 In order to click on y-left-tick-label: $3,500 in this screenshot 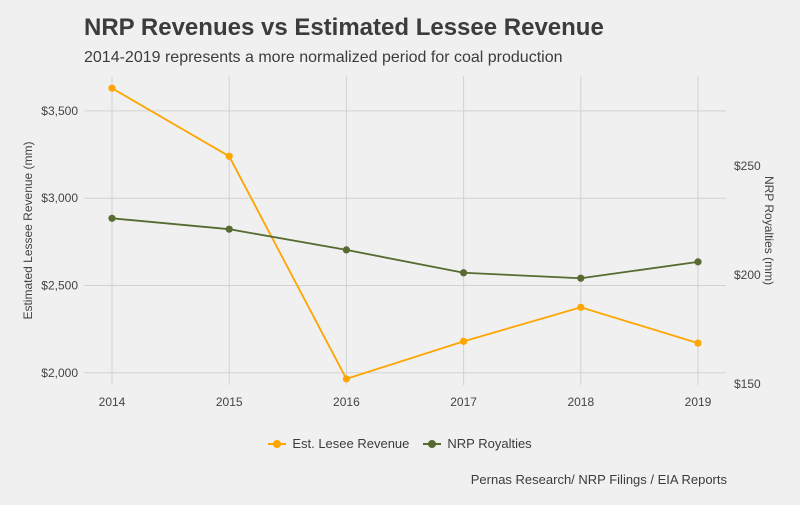, I will do `click(59, 111)`.